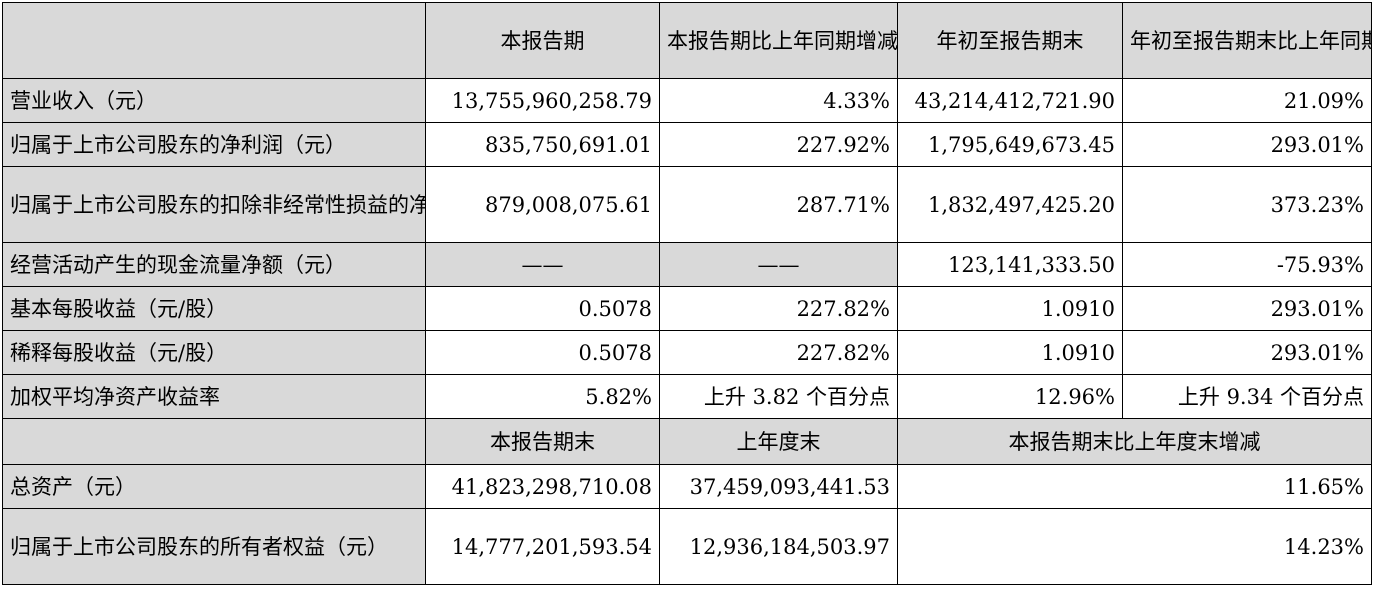 This screenshot has width=1374, height=601. What do you see at coordinates (214, 396) in the screenshot?
I see `row-label: 加权平均净资产收益率` at bounding box center [214, 396].